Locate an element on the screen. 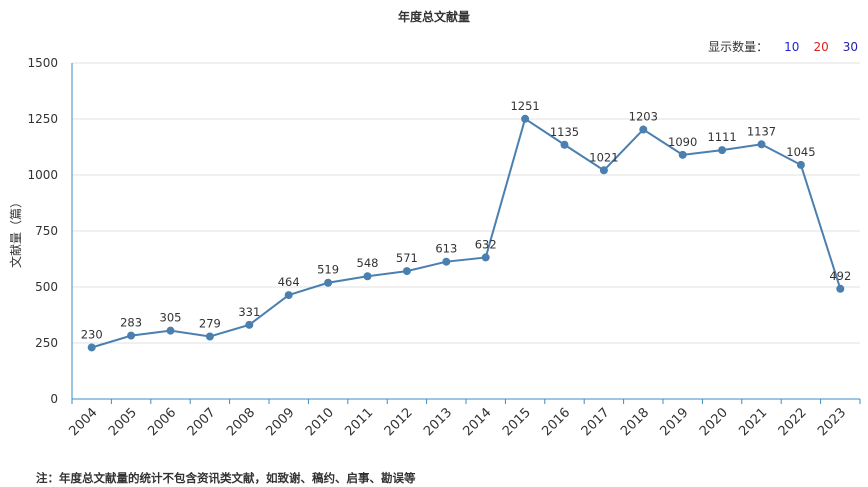 Image resolution: width=868 pixels, height=487 pixels. data-label: 519 is located at coordinates (328, 270).